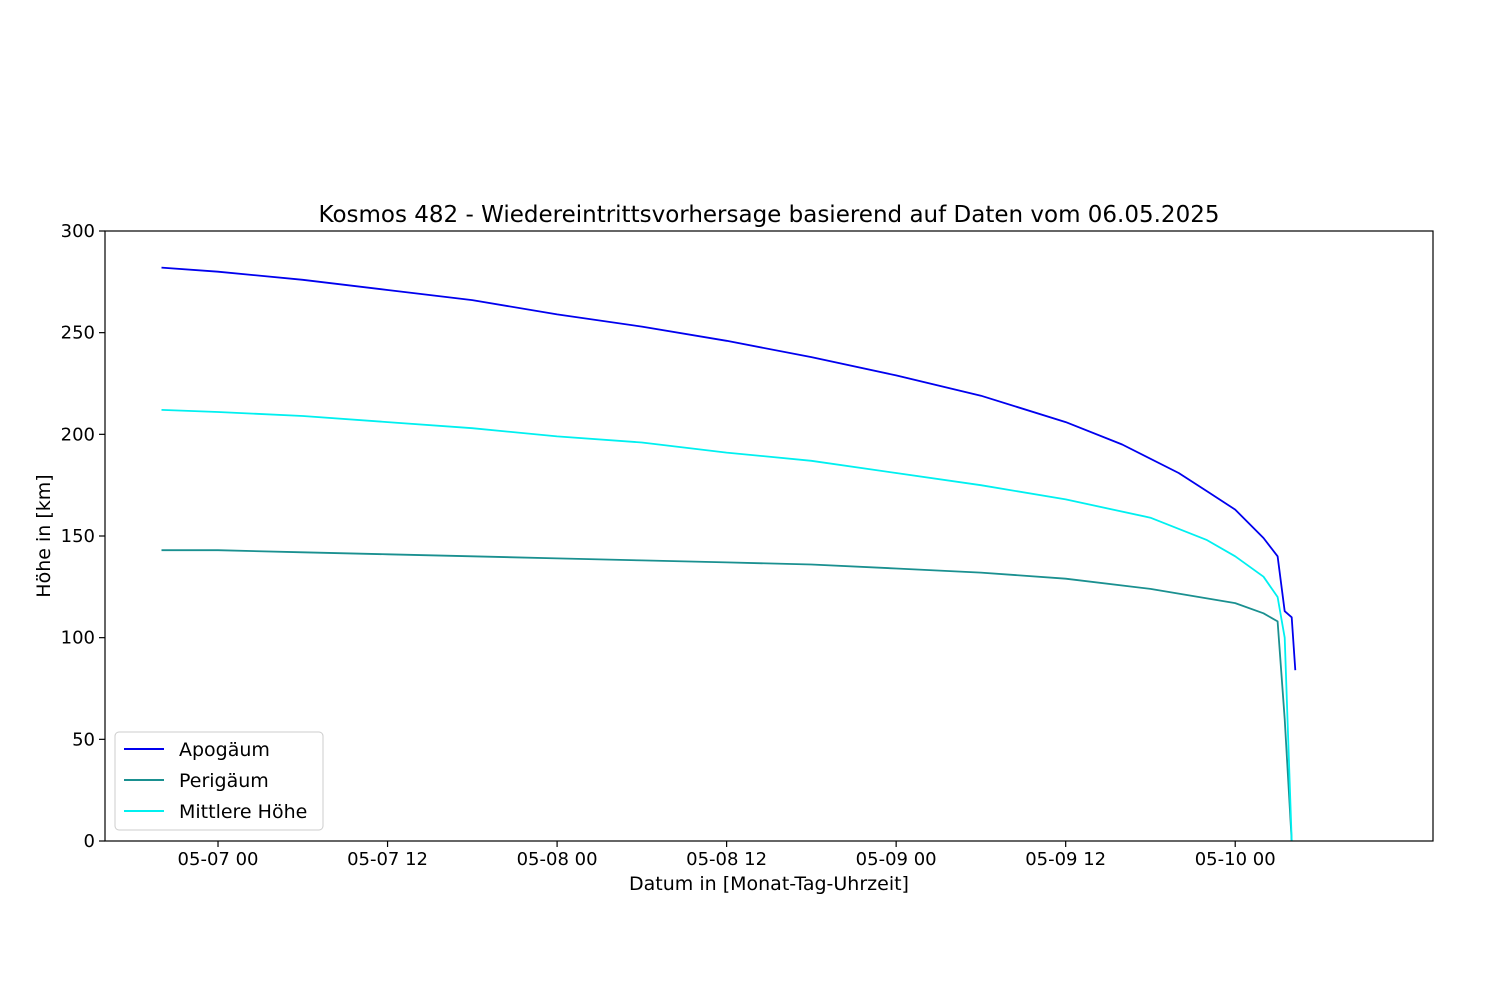 This screenshot has height=1000, width=1500. What do you see at coordinates (78, 536) in the screenshot?
I see `y-tick-label: 150` at bounding box center [78, 536].